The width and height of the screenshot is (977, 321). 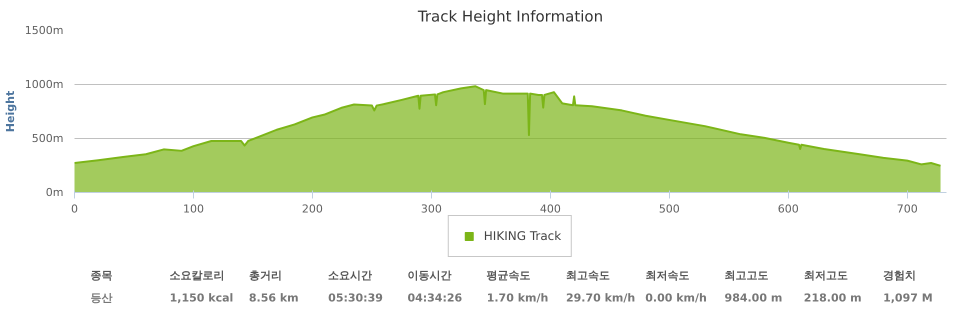 I want to click on text: 8.56 km, so click(x=273, y=298).